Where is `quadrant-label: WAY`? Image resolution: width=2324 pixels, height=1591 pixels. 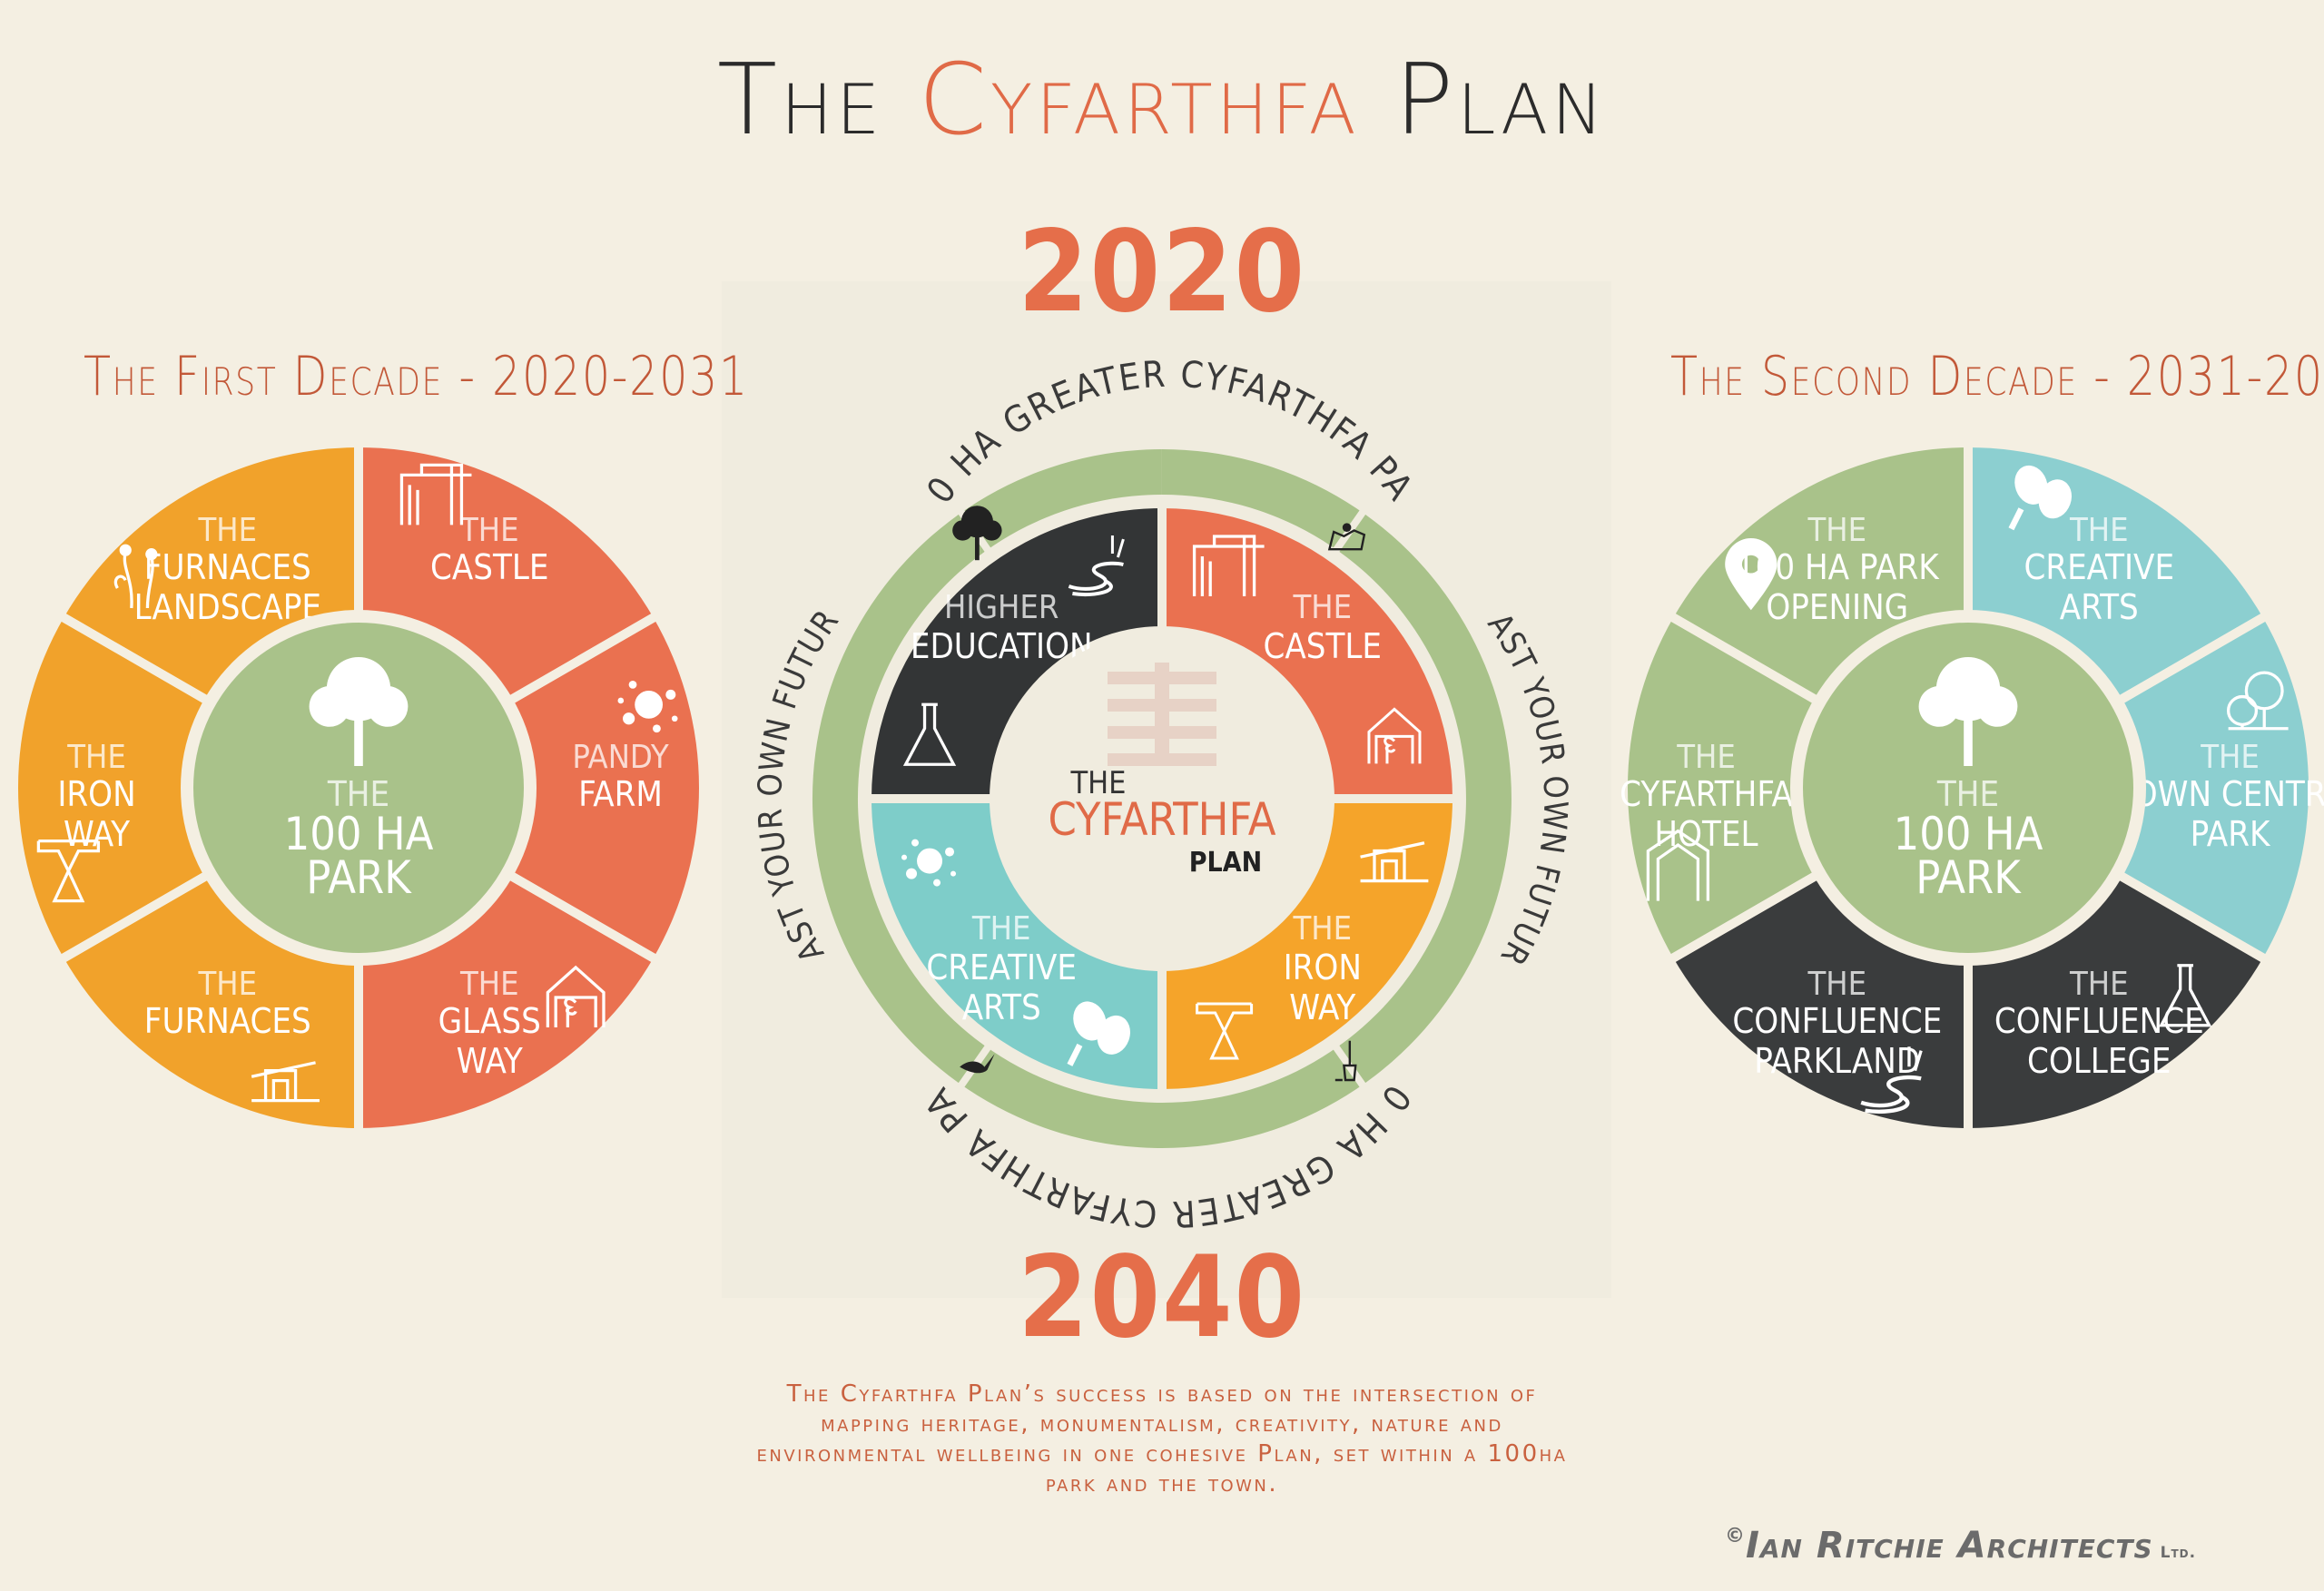
quadrant-label: WAY is located at coordinates (1322, 1007).